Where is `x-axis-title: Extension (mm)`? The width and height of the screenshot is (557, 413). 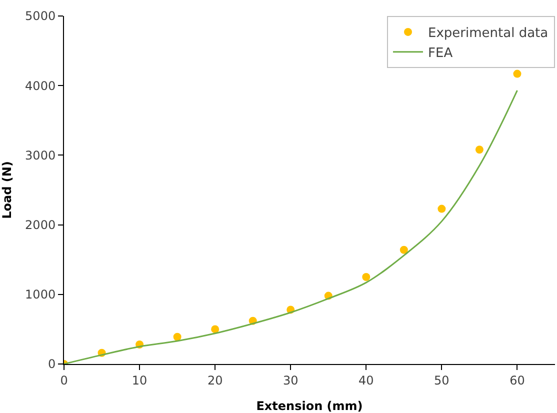
x-axis-title: Extension (mm) is located at coordinates (309, 406).